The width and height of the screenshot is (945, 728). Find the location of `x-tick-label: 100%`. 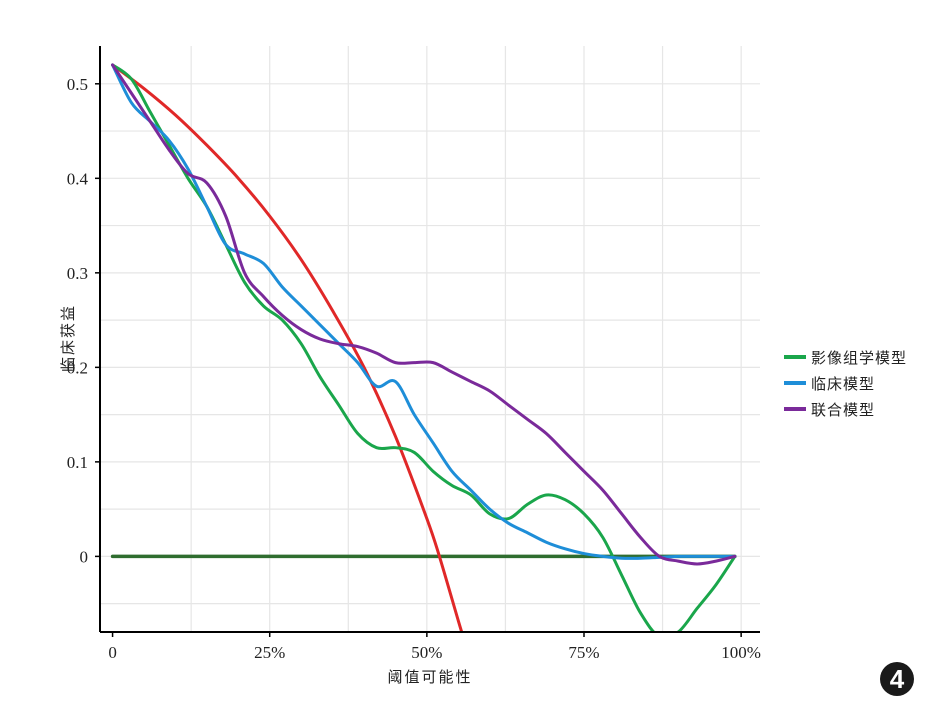

x-tick-label: 100% is located at coordinates (741, 652).